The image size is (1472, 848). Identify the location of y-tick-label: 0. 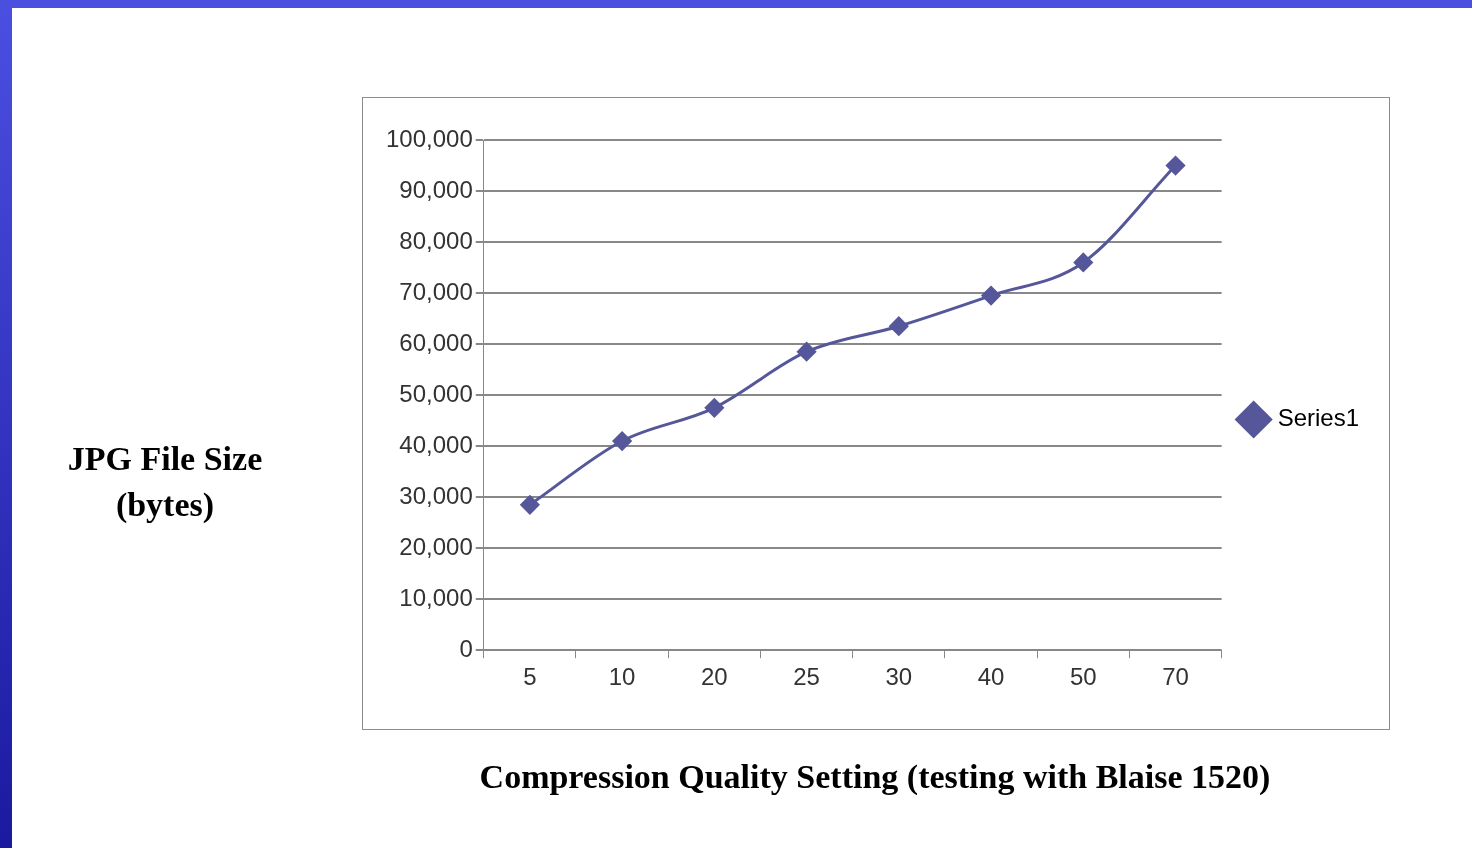
(466, 648).